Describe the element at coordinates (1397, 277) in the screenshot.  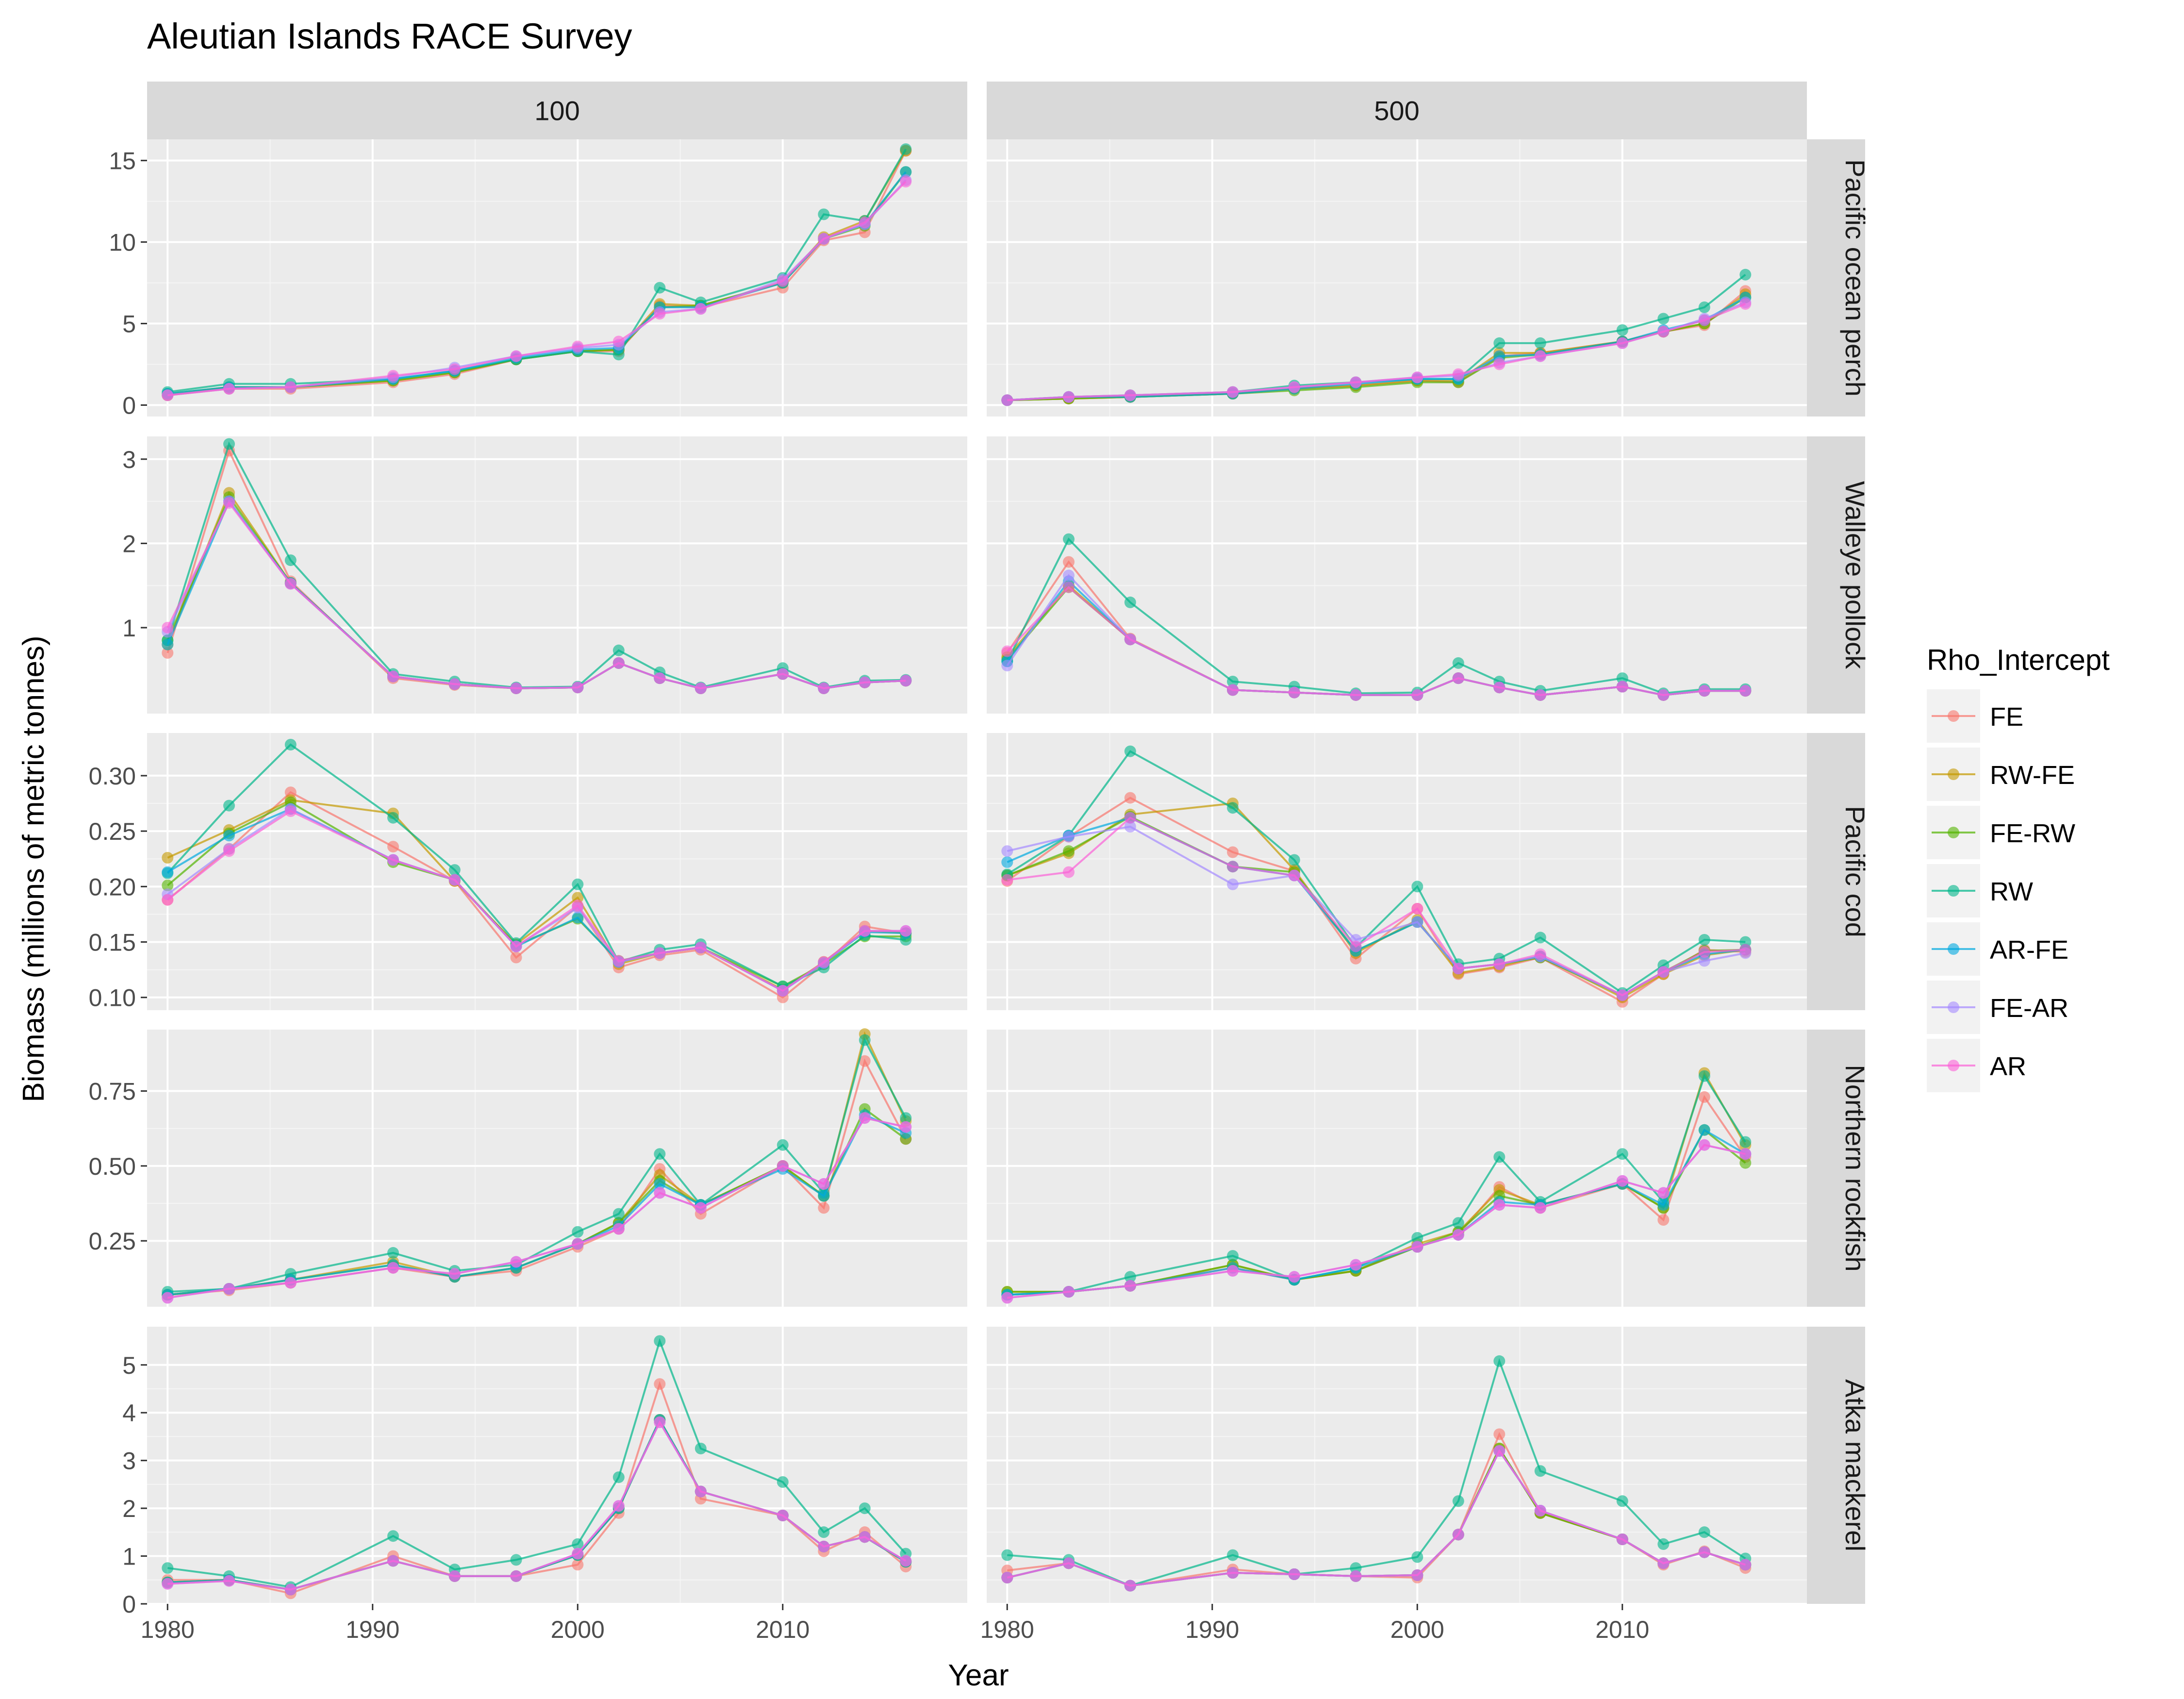
I see `panel-background` at that location.